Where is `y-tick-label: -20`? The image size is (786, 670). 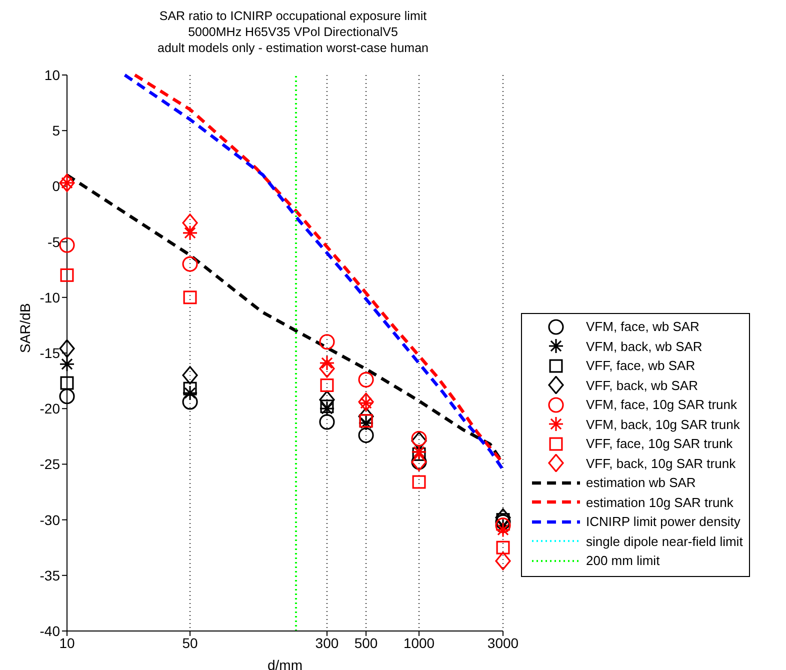 y-tick-label: -20 is located at coordinates (50, 408).